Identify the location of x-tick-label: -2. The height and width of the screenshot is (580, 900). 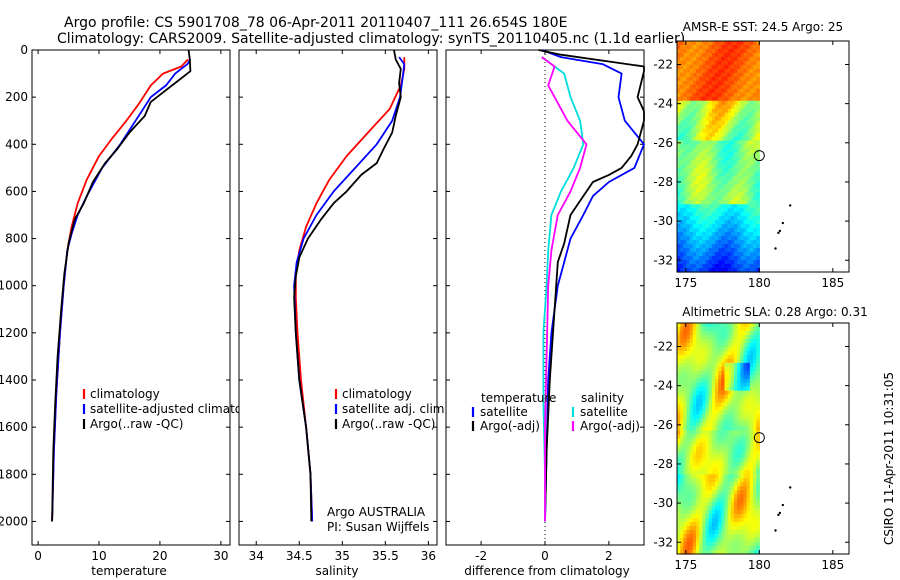
(481, 556).